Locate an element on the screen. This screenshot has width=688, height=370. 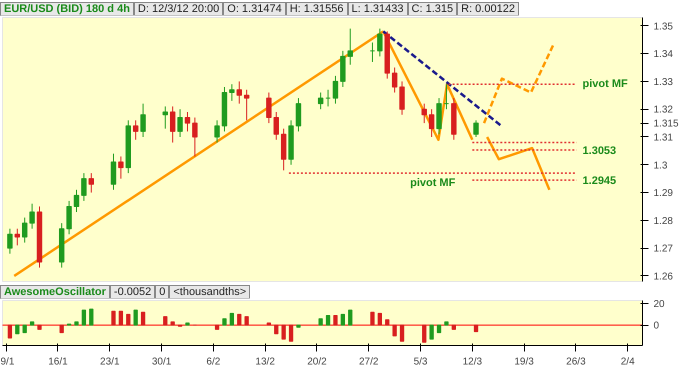
x-tick-label: 2/4 is located at coordinates (628, 362).